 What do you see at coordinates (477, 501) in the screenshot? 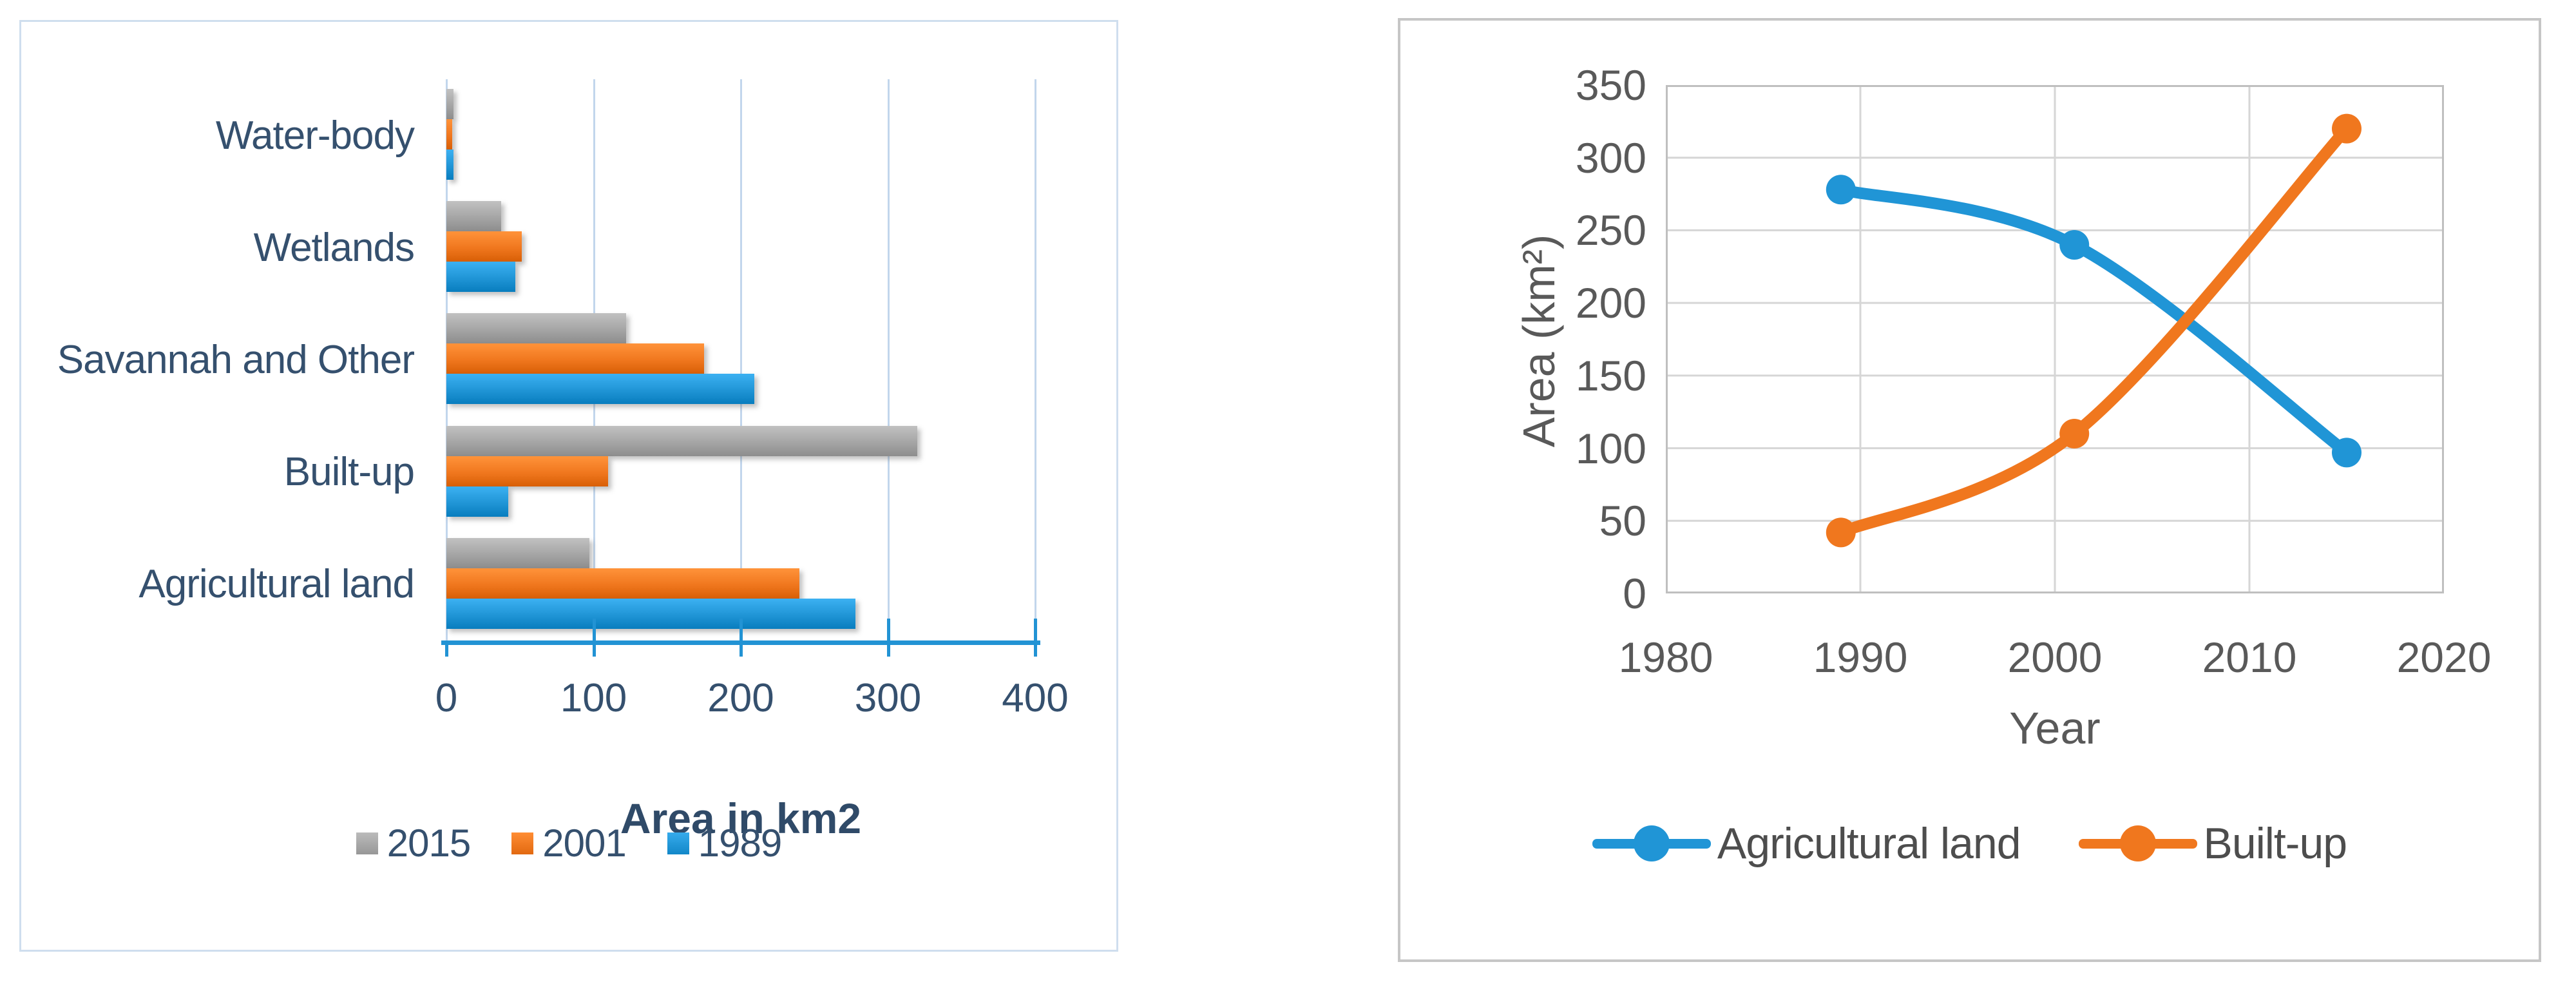
I see `bar-1989-built-up` at bounding box center [477, 501].